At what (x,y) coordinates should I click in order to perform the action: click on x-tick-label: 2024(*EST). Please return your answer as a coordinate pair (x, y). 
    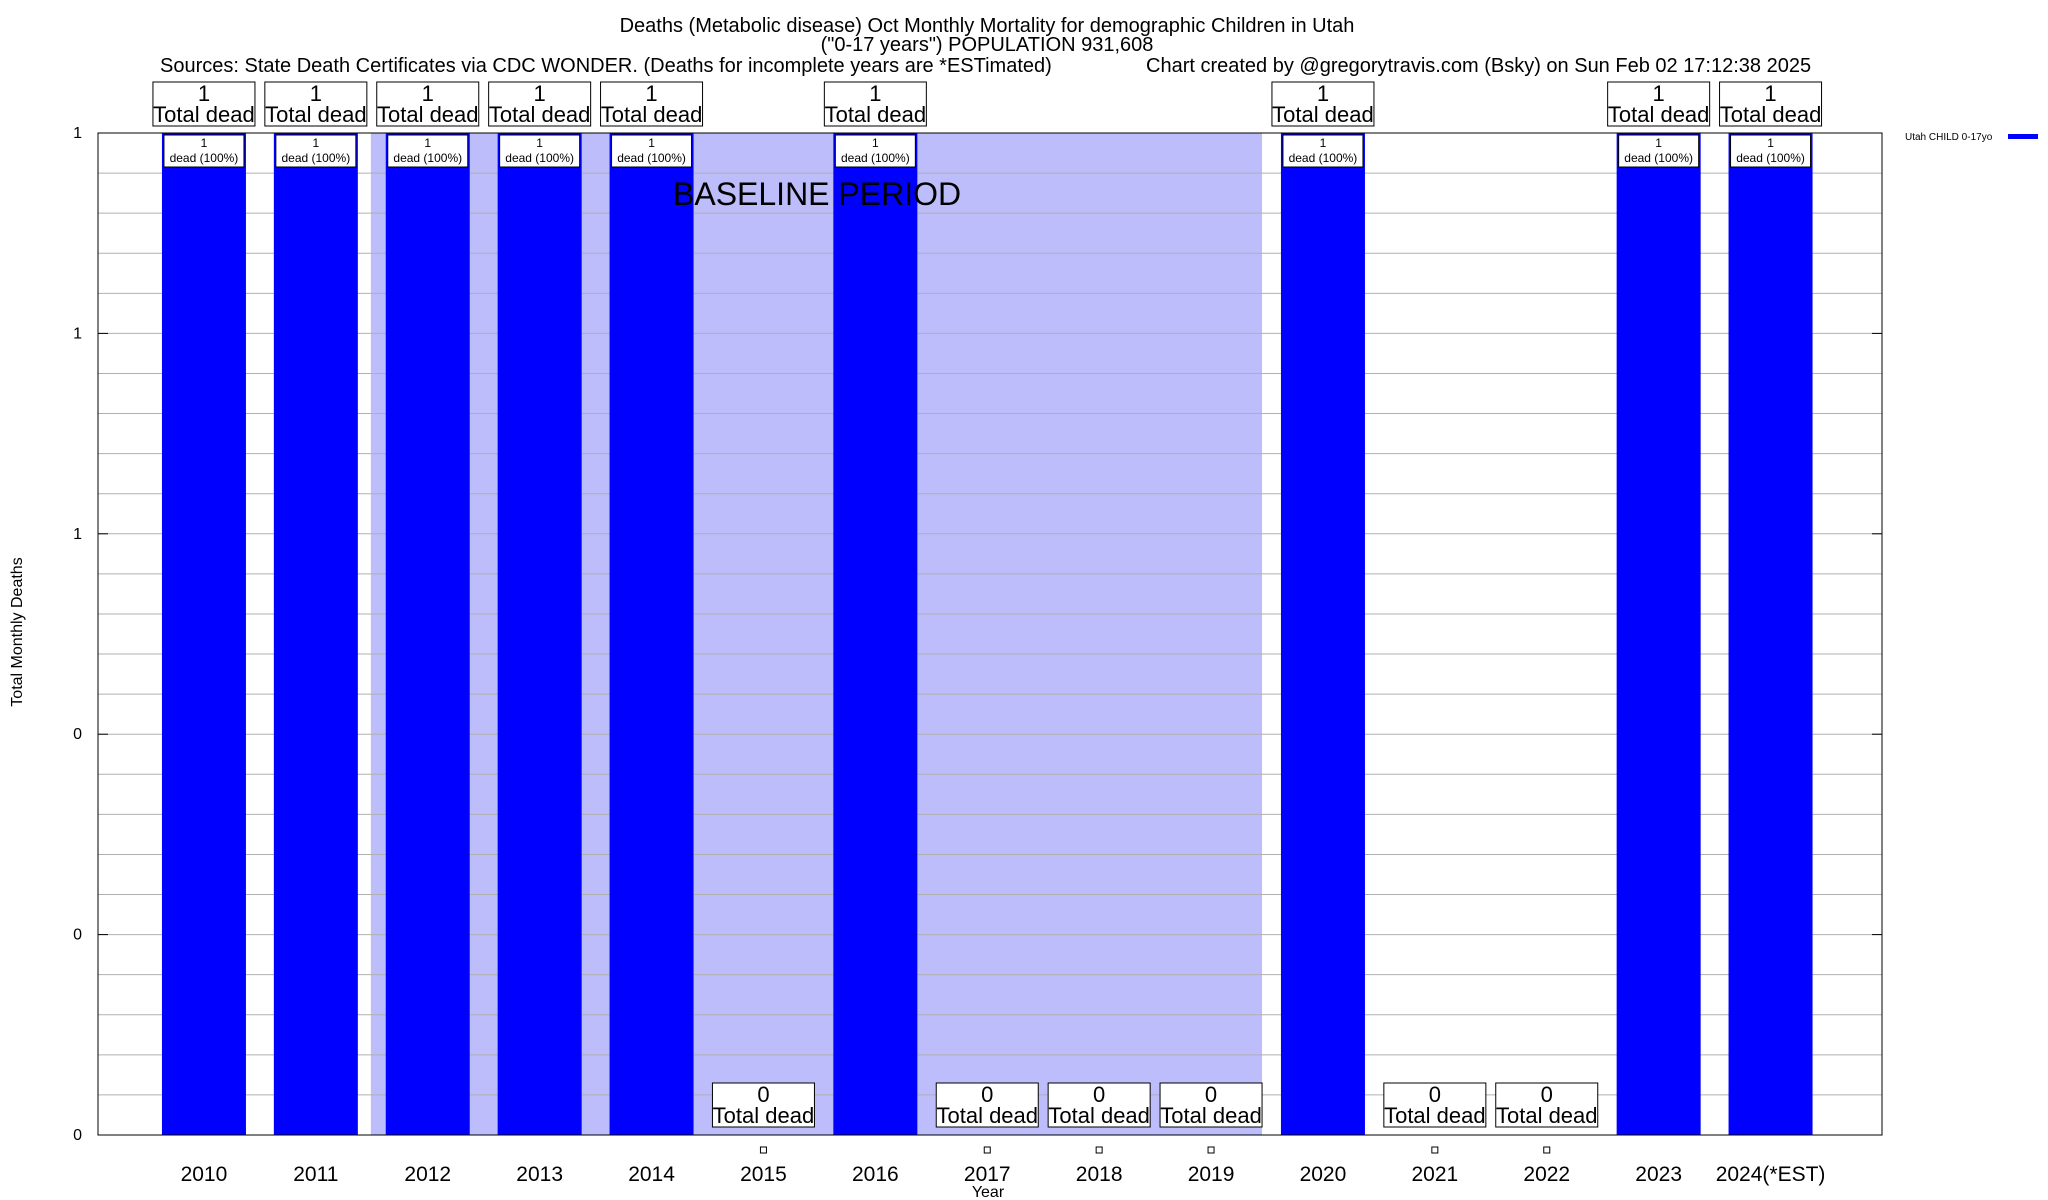
    Looking at the image, I should click on (1771, 1174).